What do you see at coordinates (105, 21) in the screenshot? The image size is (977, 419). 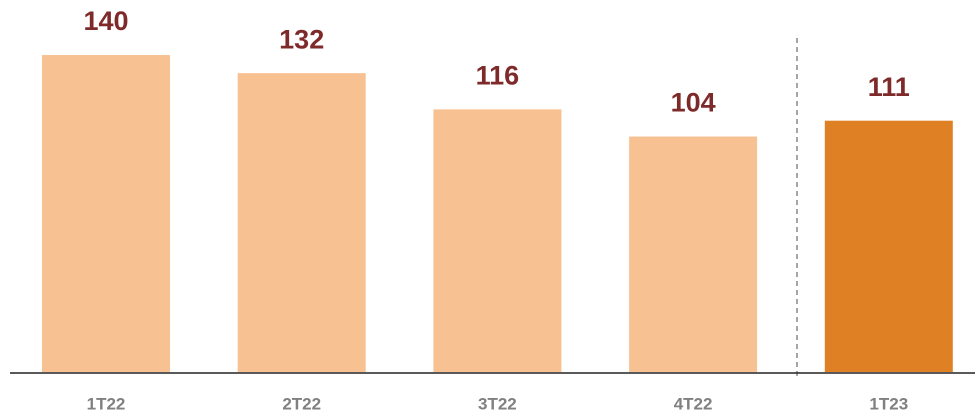 I see `value-label: 140` at bounding box center [105, 21].